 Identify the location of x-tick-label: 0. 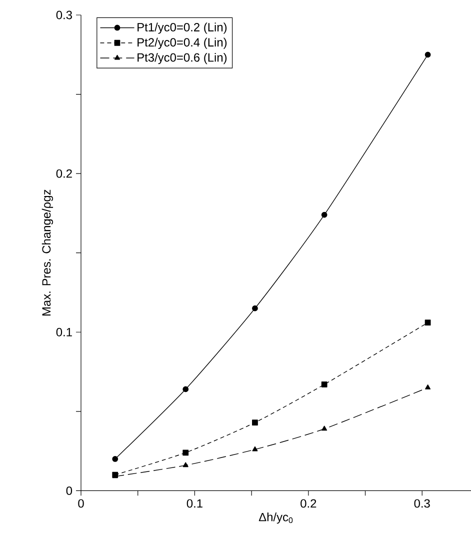
(81, 503).